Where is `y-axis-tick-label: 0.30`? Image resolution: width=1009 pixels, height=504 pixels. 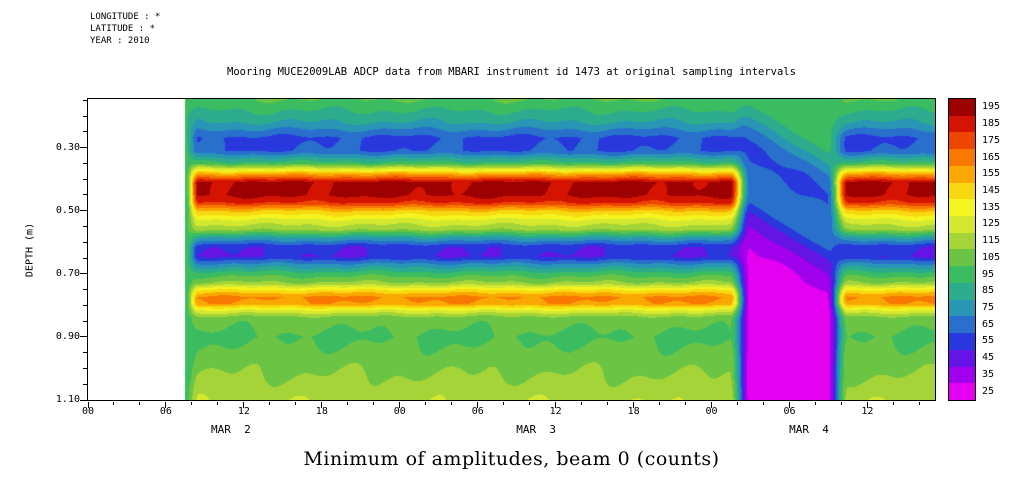 y-axis-tick-label: 0.30 is located at coordinates (67, 147).